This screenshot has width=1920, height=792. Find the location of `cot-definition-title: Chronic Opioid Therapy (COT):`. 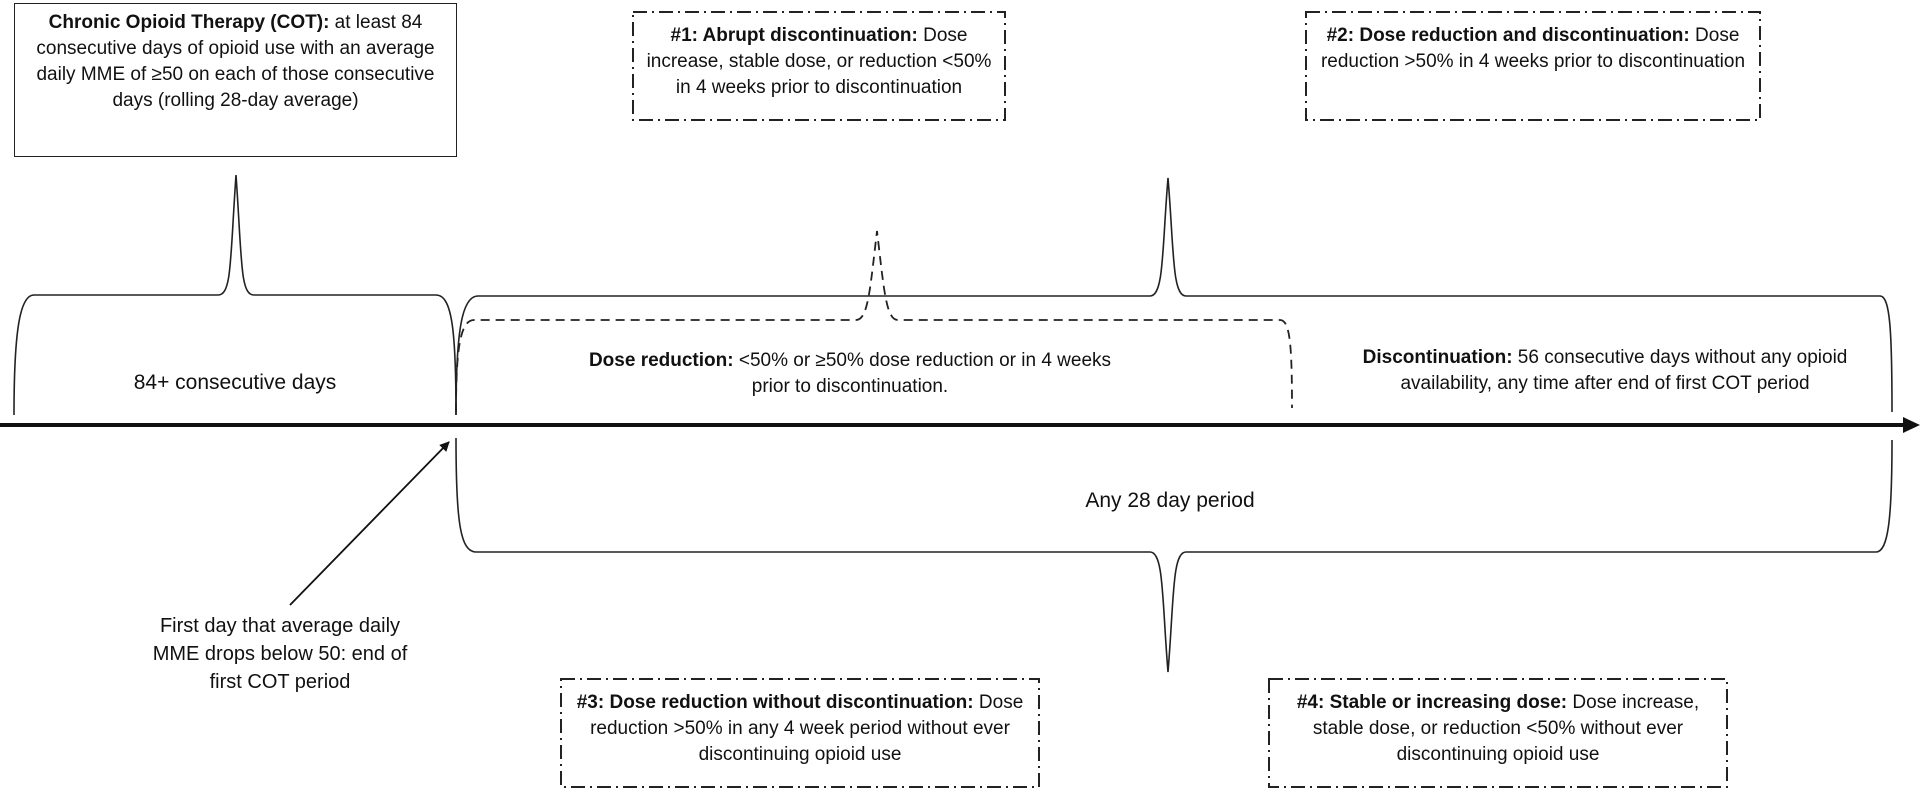

cot-definition-title: Chronic Opioid Therapy (COT): is located at coordinates (189, 22).